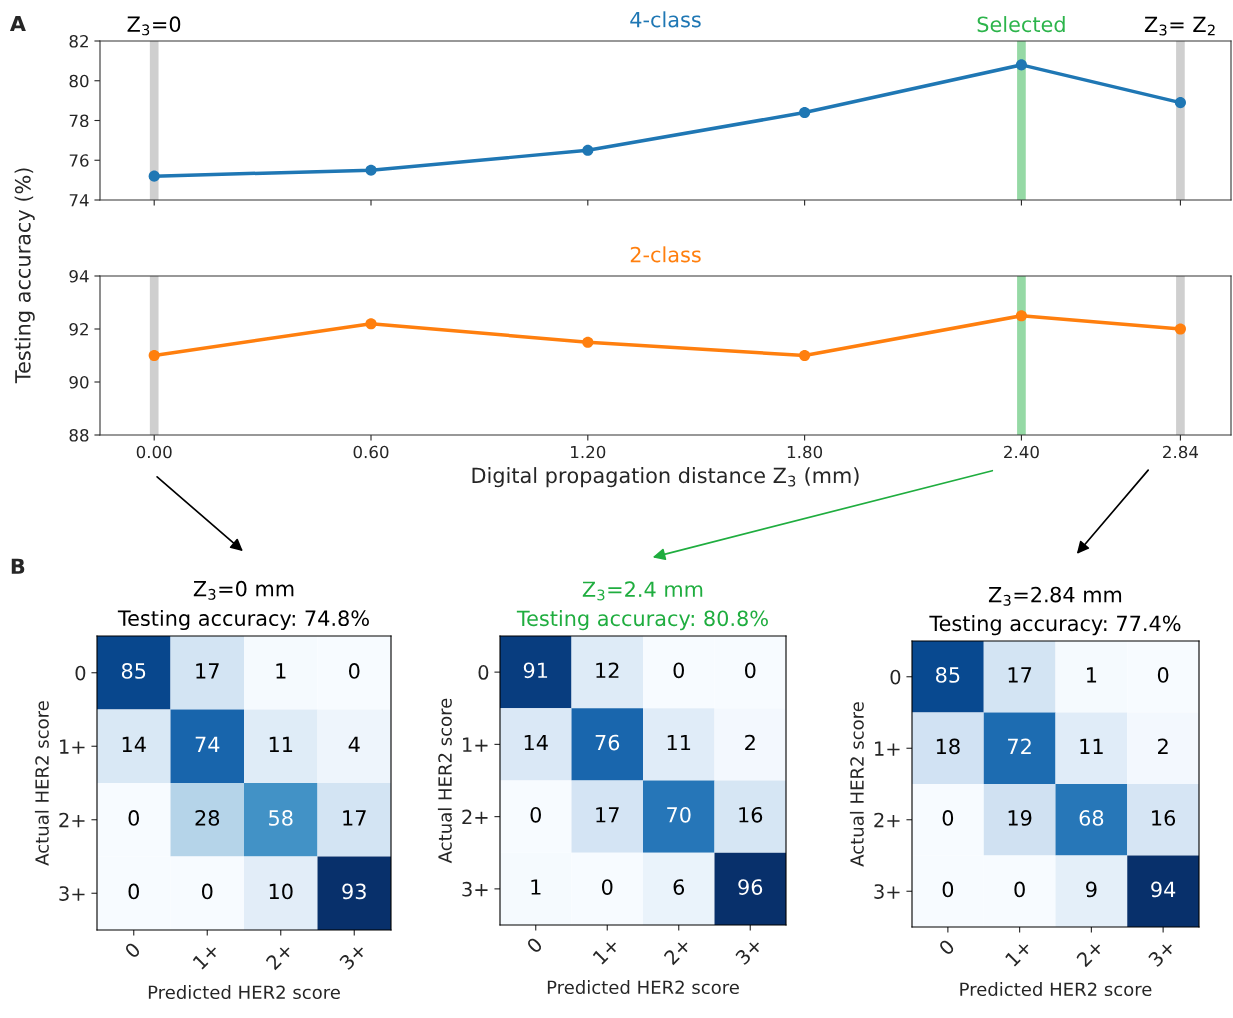 The width and height of the screenshot is (1233, 1018). Describe the element at coordinates (1021, 452) in the screenshot. I see `x-tick-label: 2.40` at that location.